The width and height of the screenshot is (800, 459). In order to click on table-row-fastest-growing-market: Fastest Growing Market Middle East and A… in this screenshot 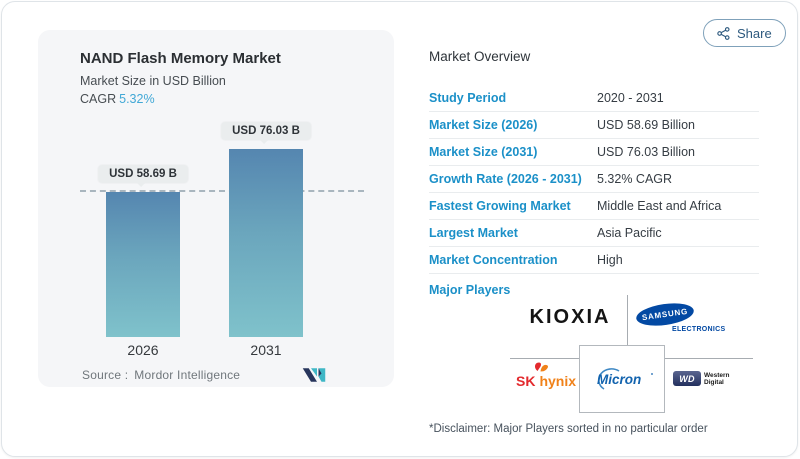, I will do `click(594, 206)`.